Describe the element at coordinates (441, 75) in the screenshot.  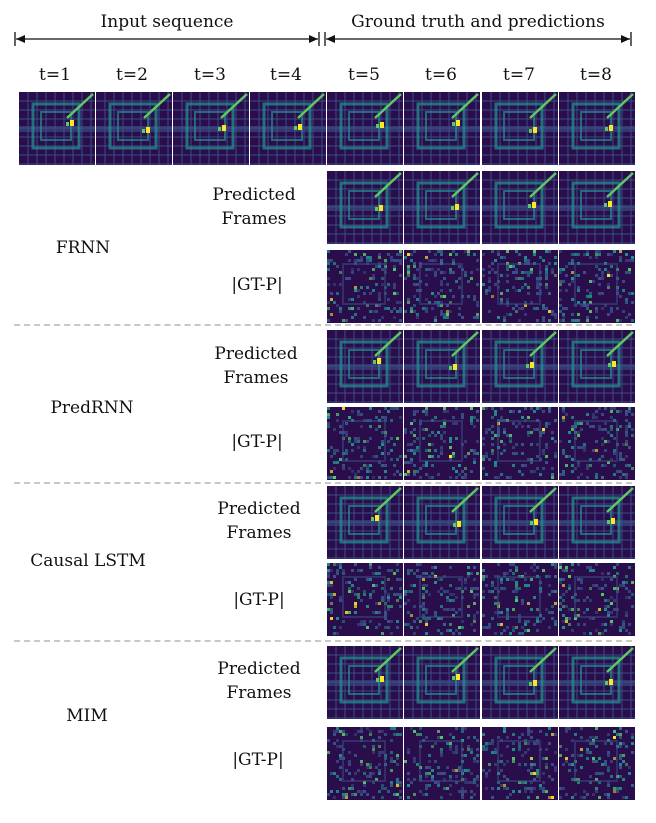
I see `timestep-label-6: t=6` at that location.